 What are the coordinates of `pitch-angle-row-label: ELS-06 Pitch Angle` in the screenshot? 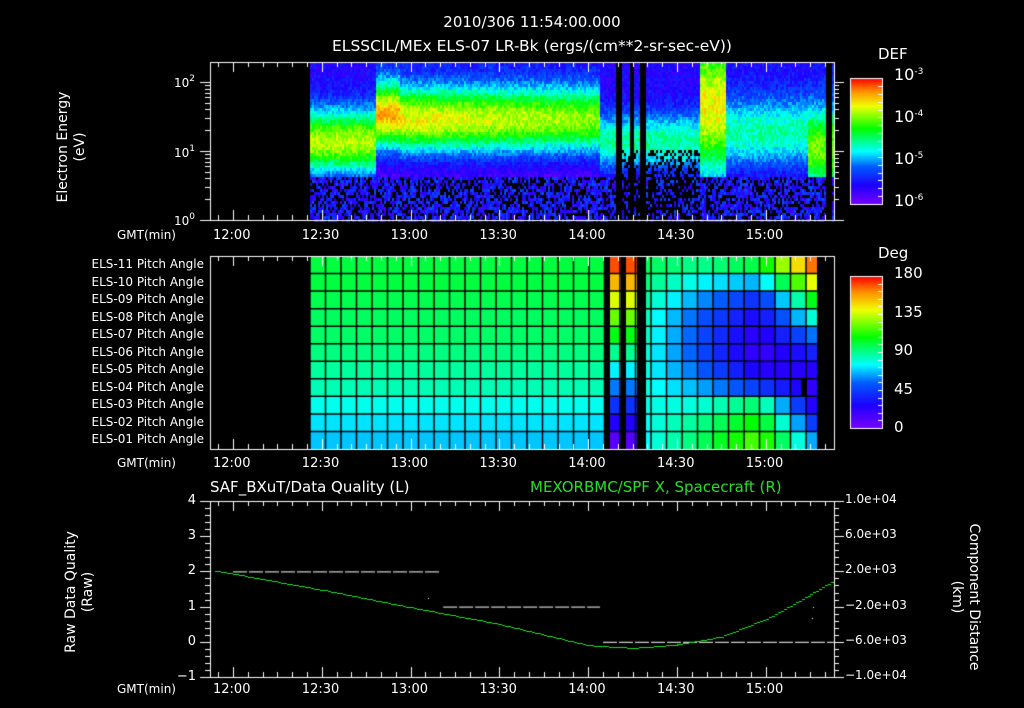 It's located at (147, 351).